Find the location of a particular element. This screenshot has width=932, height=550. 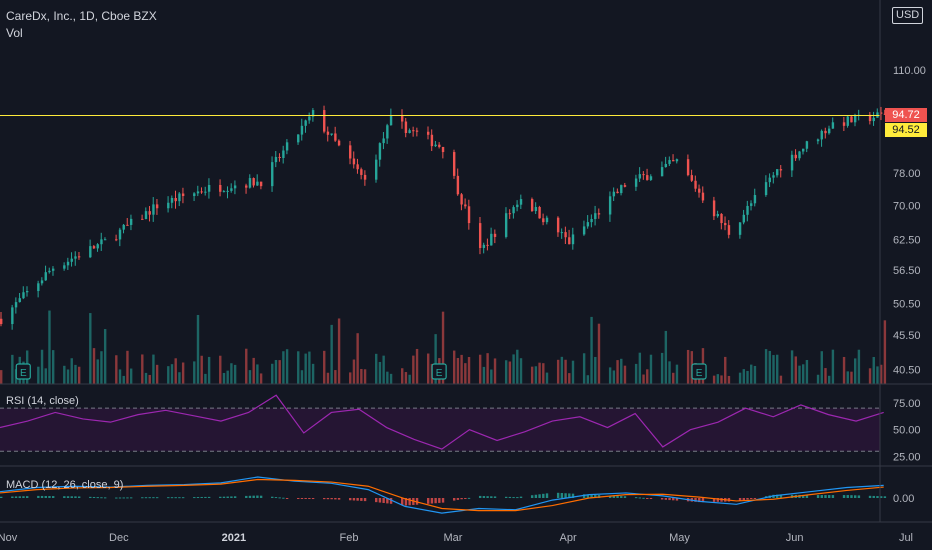

rsi-tick-label: 25.00 is located at coordinates (907, 458).